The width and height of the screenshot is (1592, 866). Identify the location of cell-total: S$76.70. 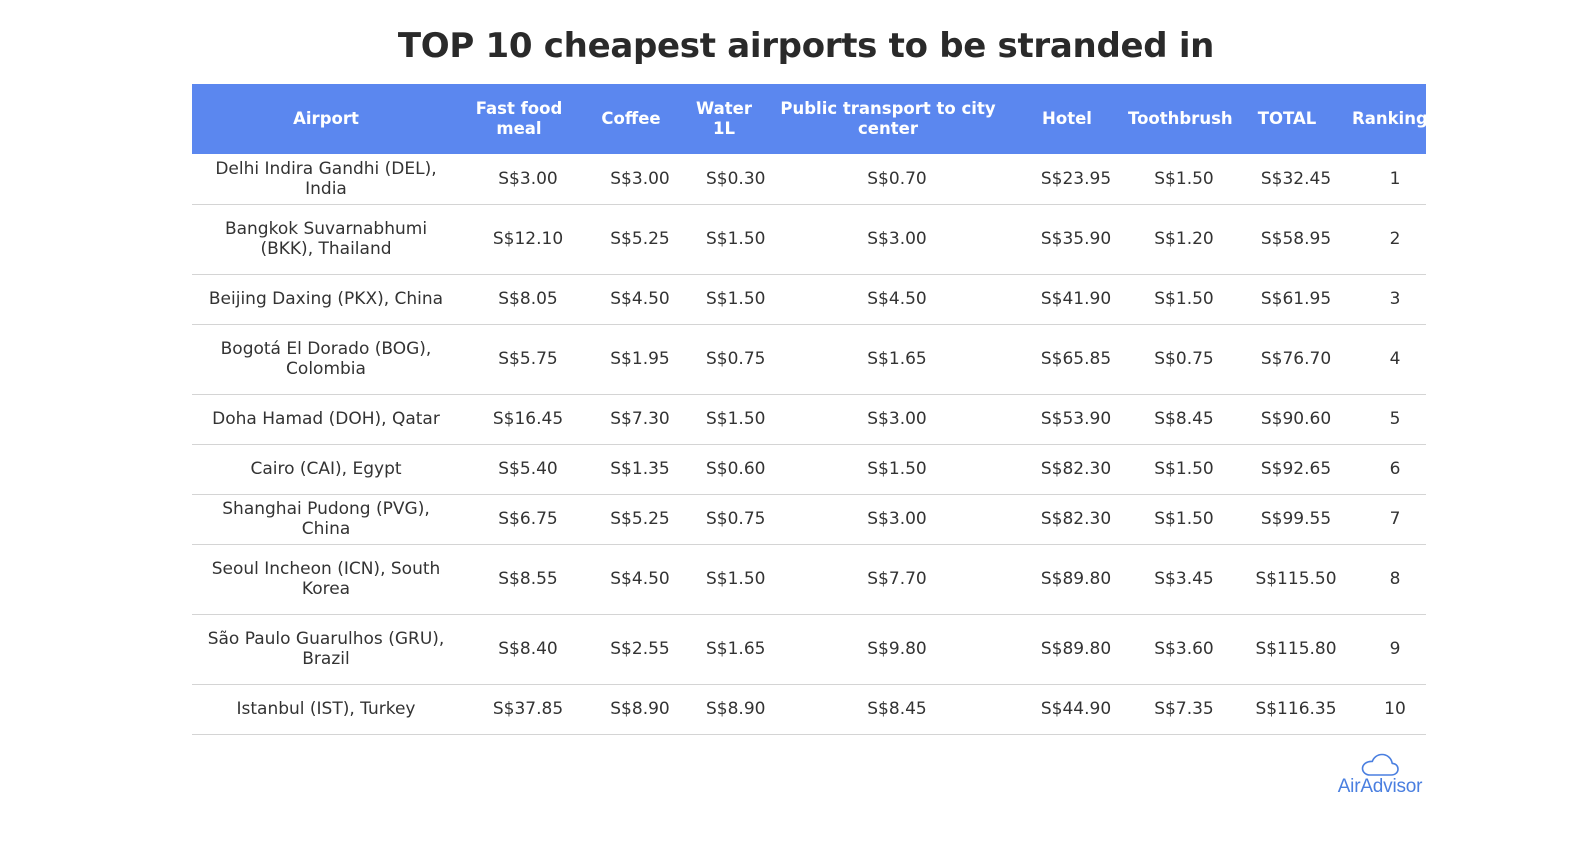
(1287, 359).